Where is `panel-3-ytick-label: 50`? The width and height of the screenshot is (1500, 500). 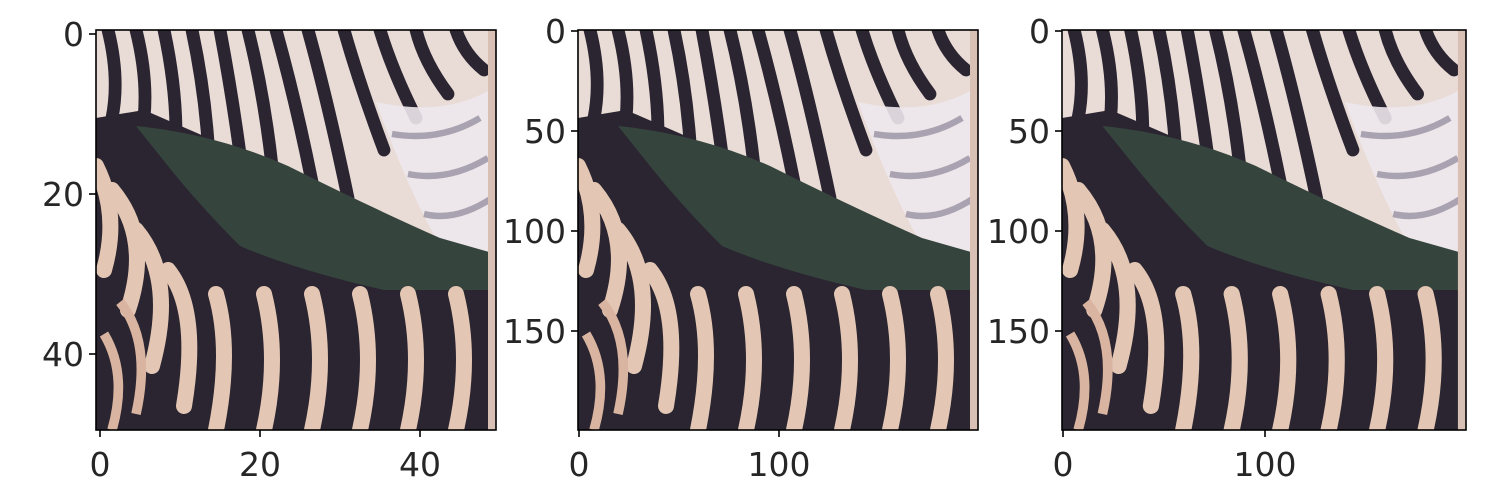 panel-3-ytick-label: 50 is located at coordinates (1029, 131).